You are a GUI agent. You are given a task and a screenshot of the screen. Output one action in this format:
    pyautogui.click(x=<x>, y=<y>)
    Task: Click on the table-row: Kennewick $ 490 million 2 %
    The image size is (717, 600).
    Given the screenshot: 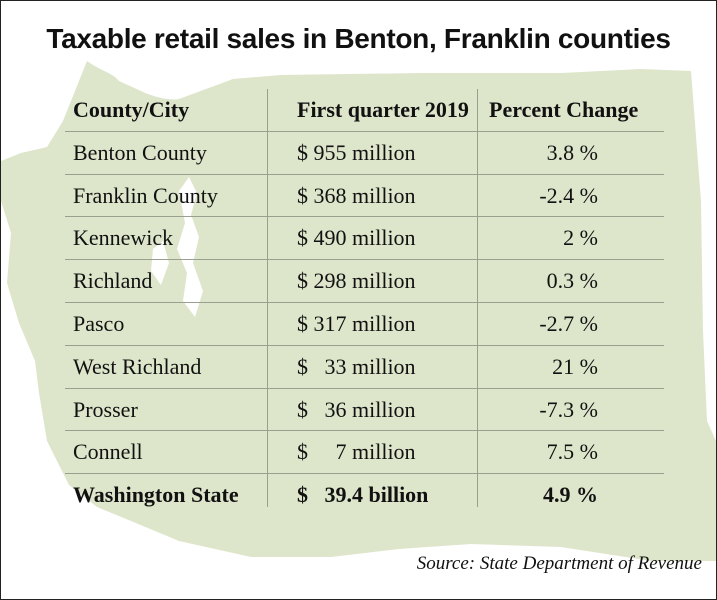 What is the action you would take?
    pyautogui.click(x=364, y=239)
    